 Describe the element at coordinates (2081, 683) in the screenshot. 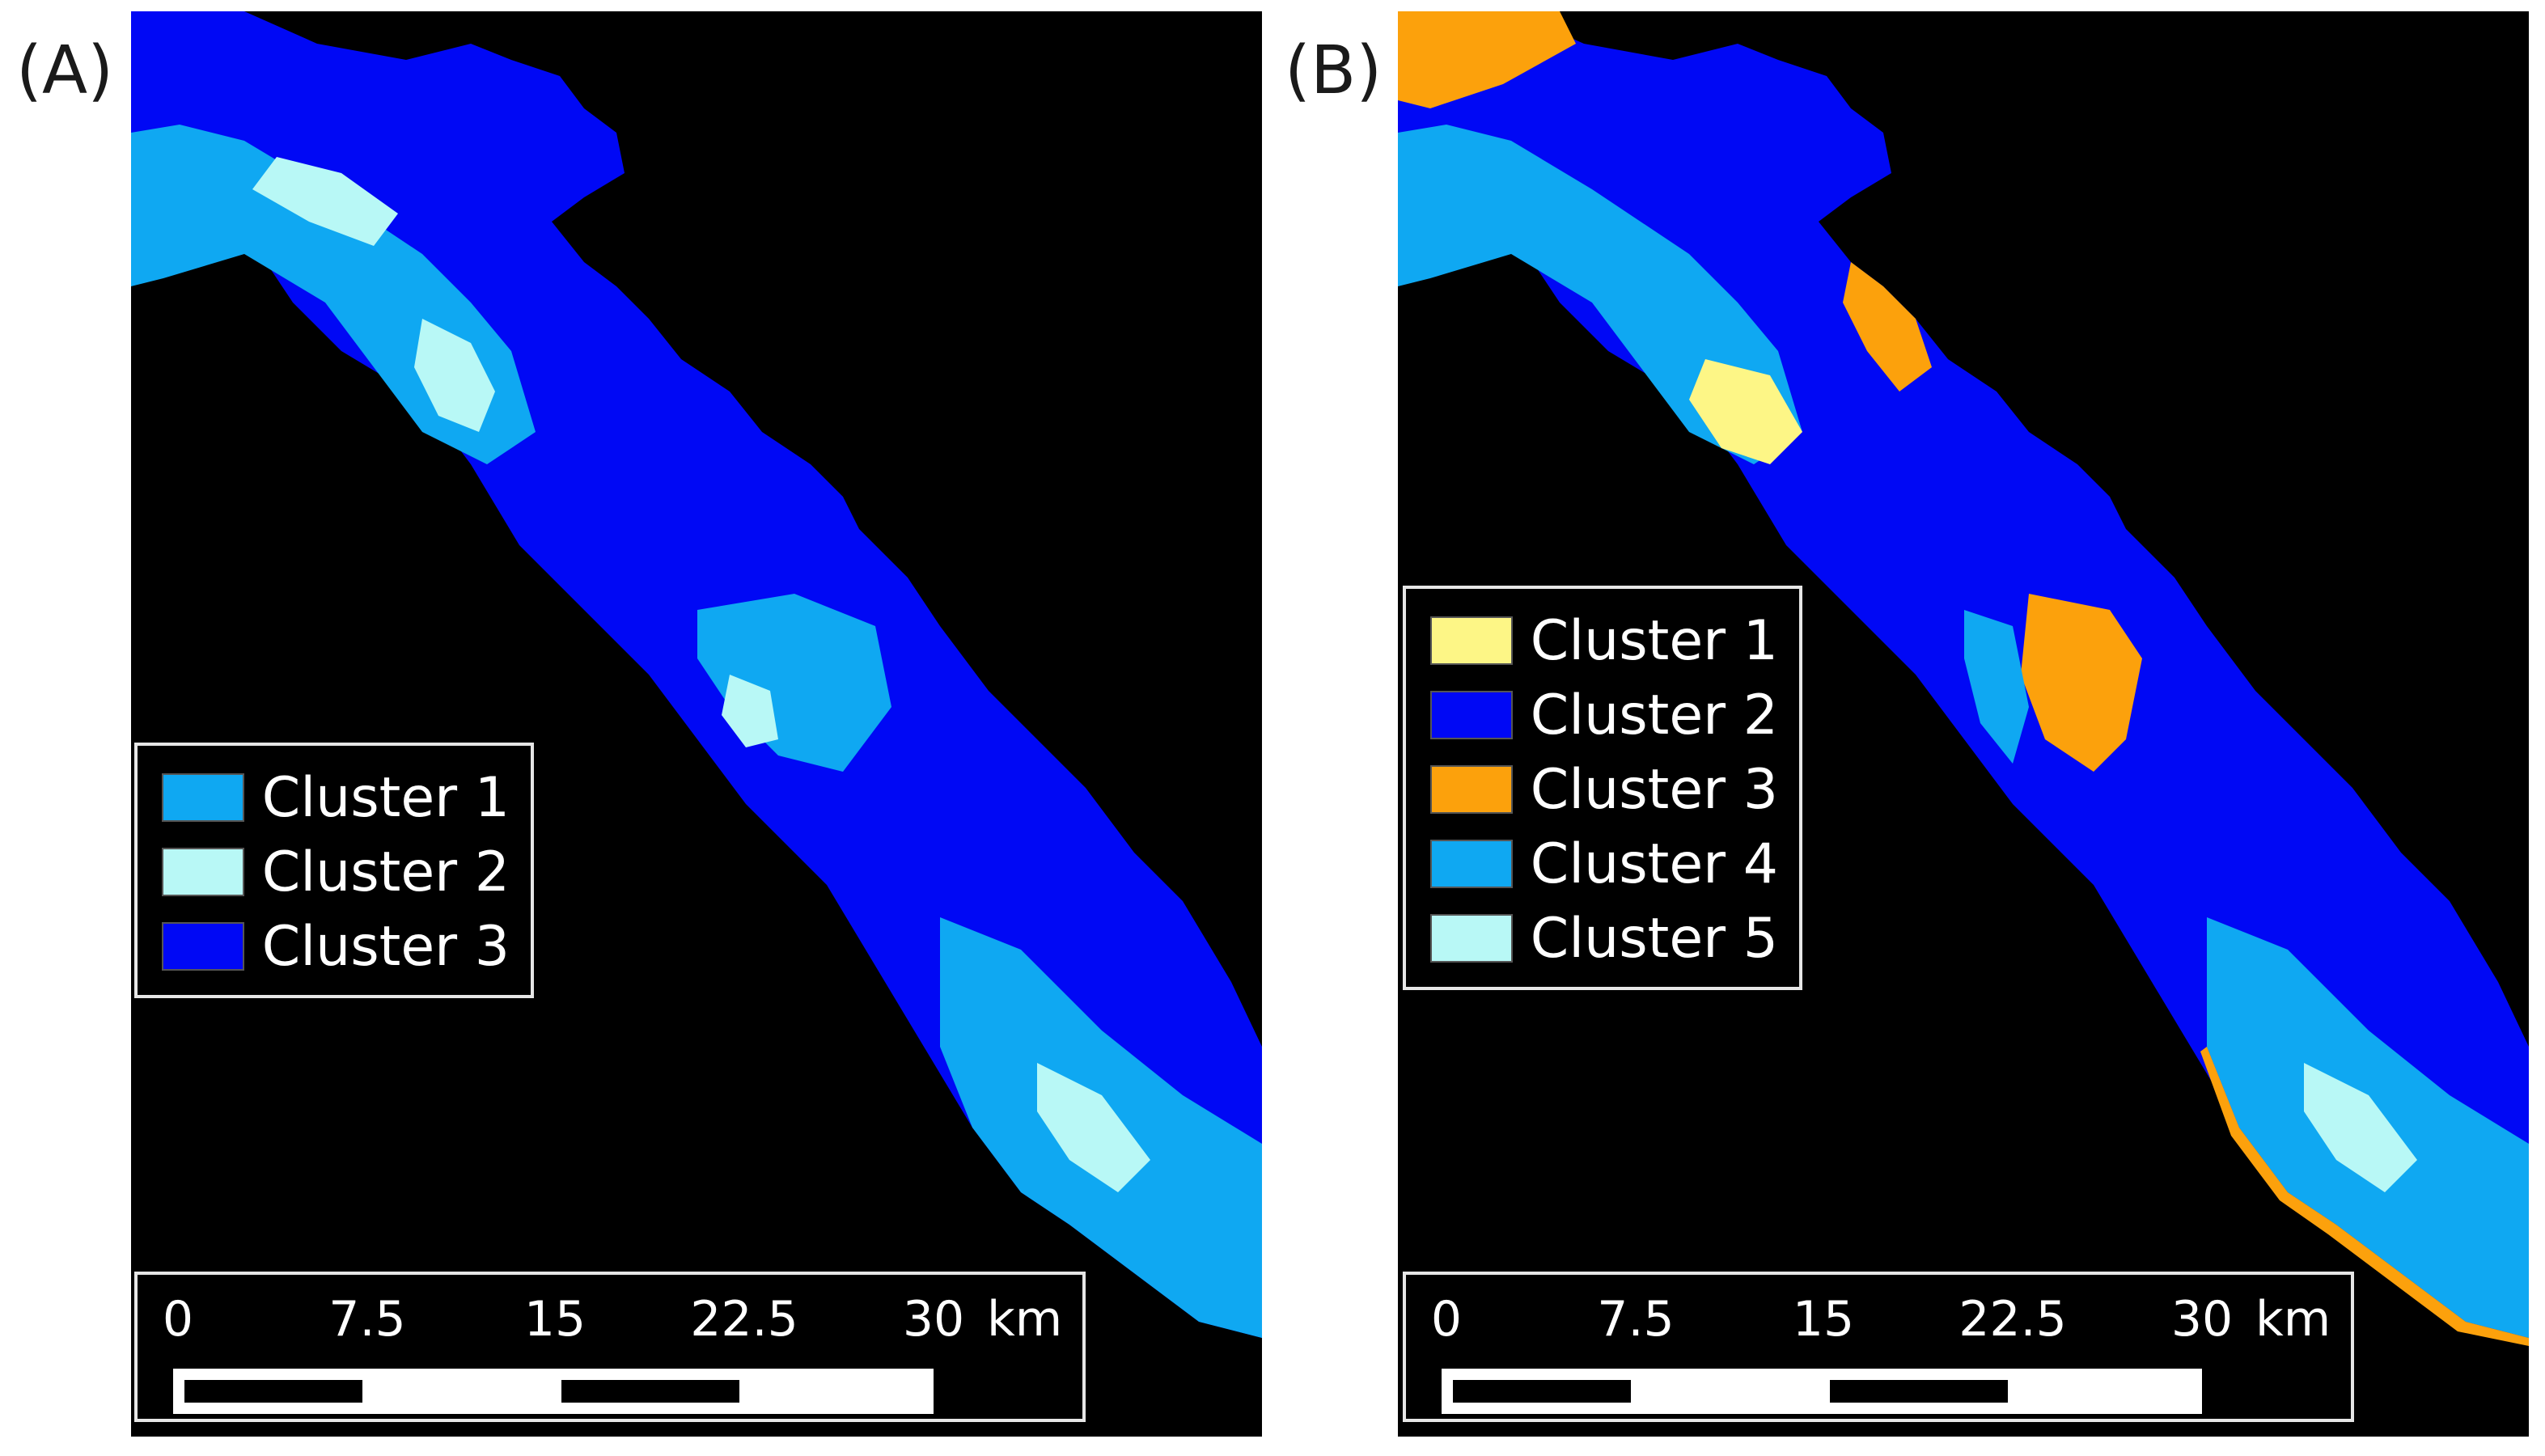

I see `orange-zone-middle` at that location.